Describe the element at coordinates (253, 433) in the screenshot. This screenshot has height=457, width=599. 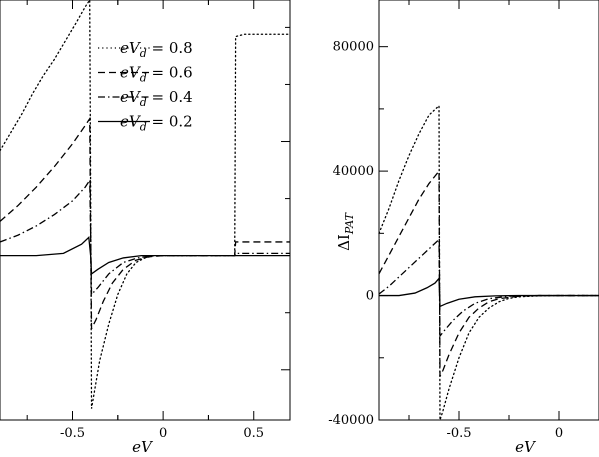
I see `x-tick-label: 0.5` at that location.